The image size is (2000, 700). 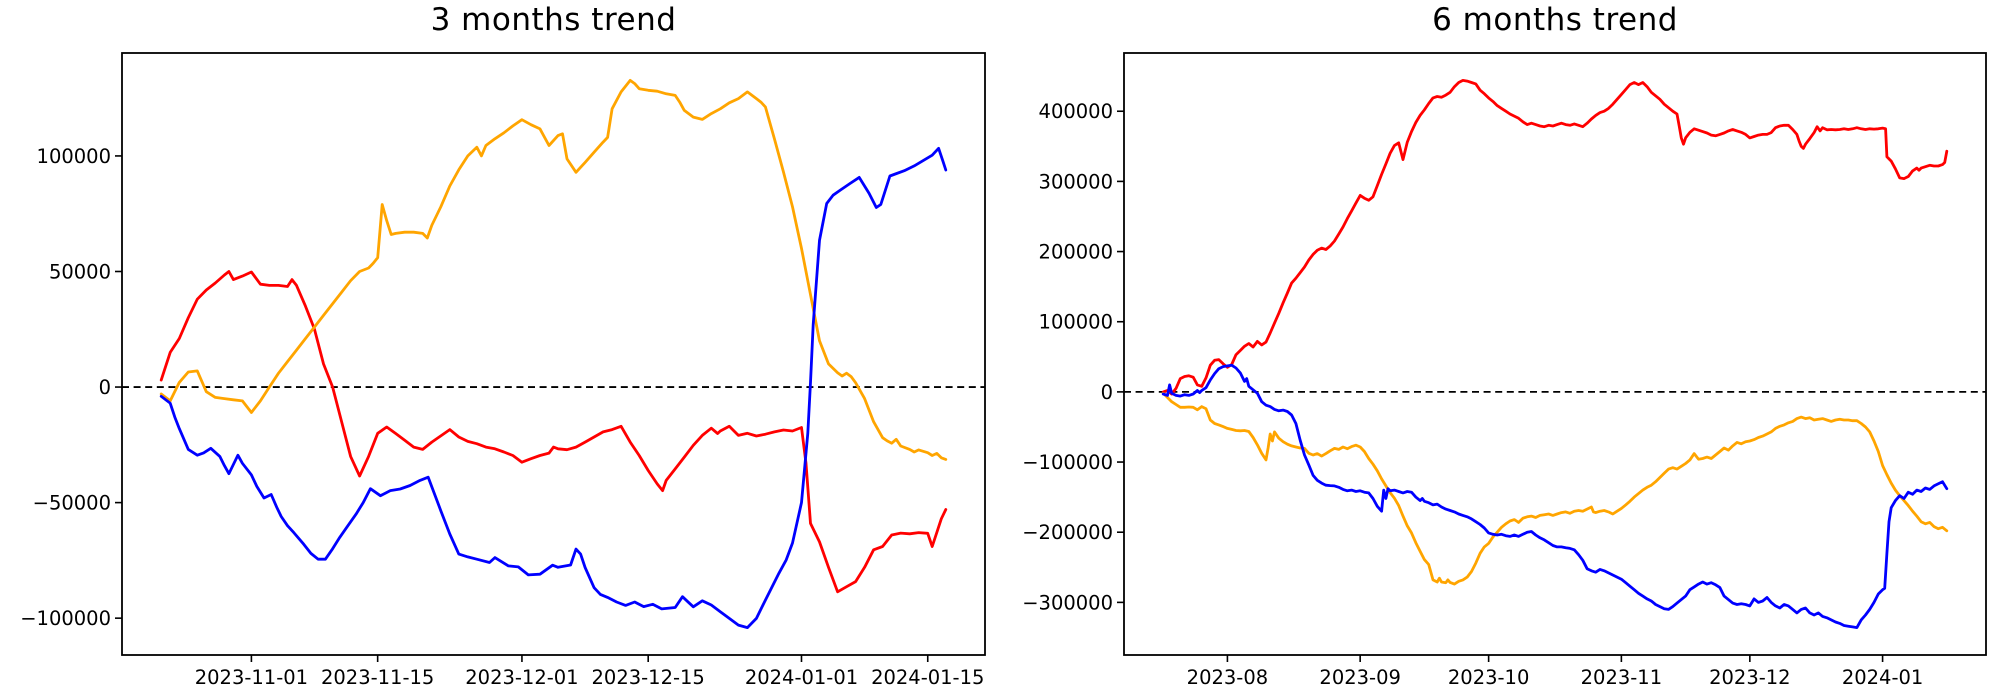 I want to click on left-x-tick-label: 2023-11-01, so click(x=251, y=677).